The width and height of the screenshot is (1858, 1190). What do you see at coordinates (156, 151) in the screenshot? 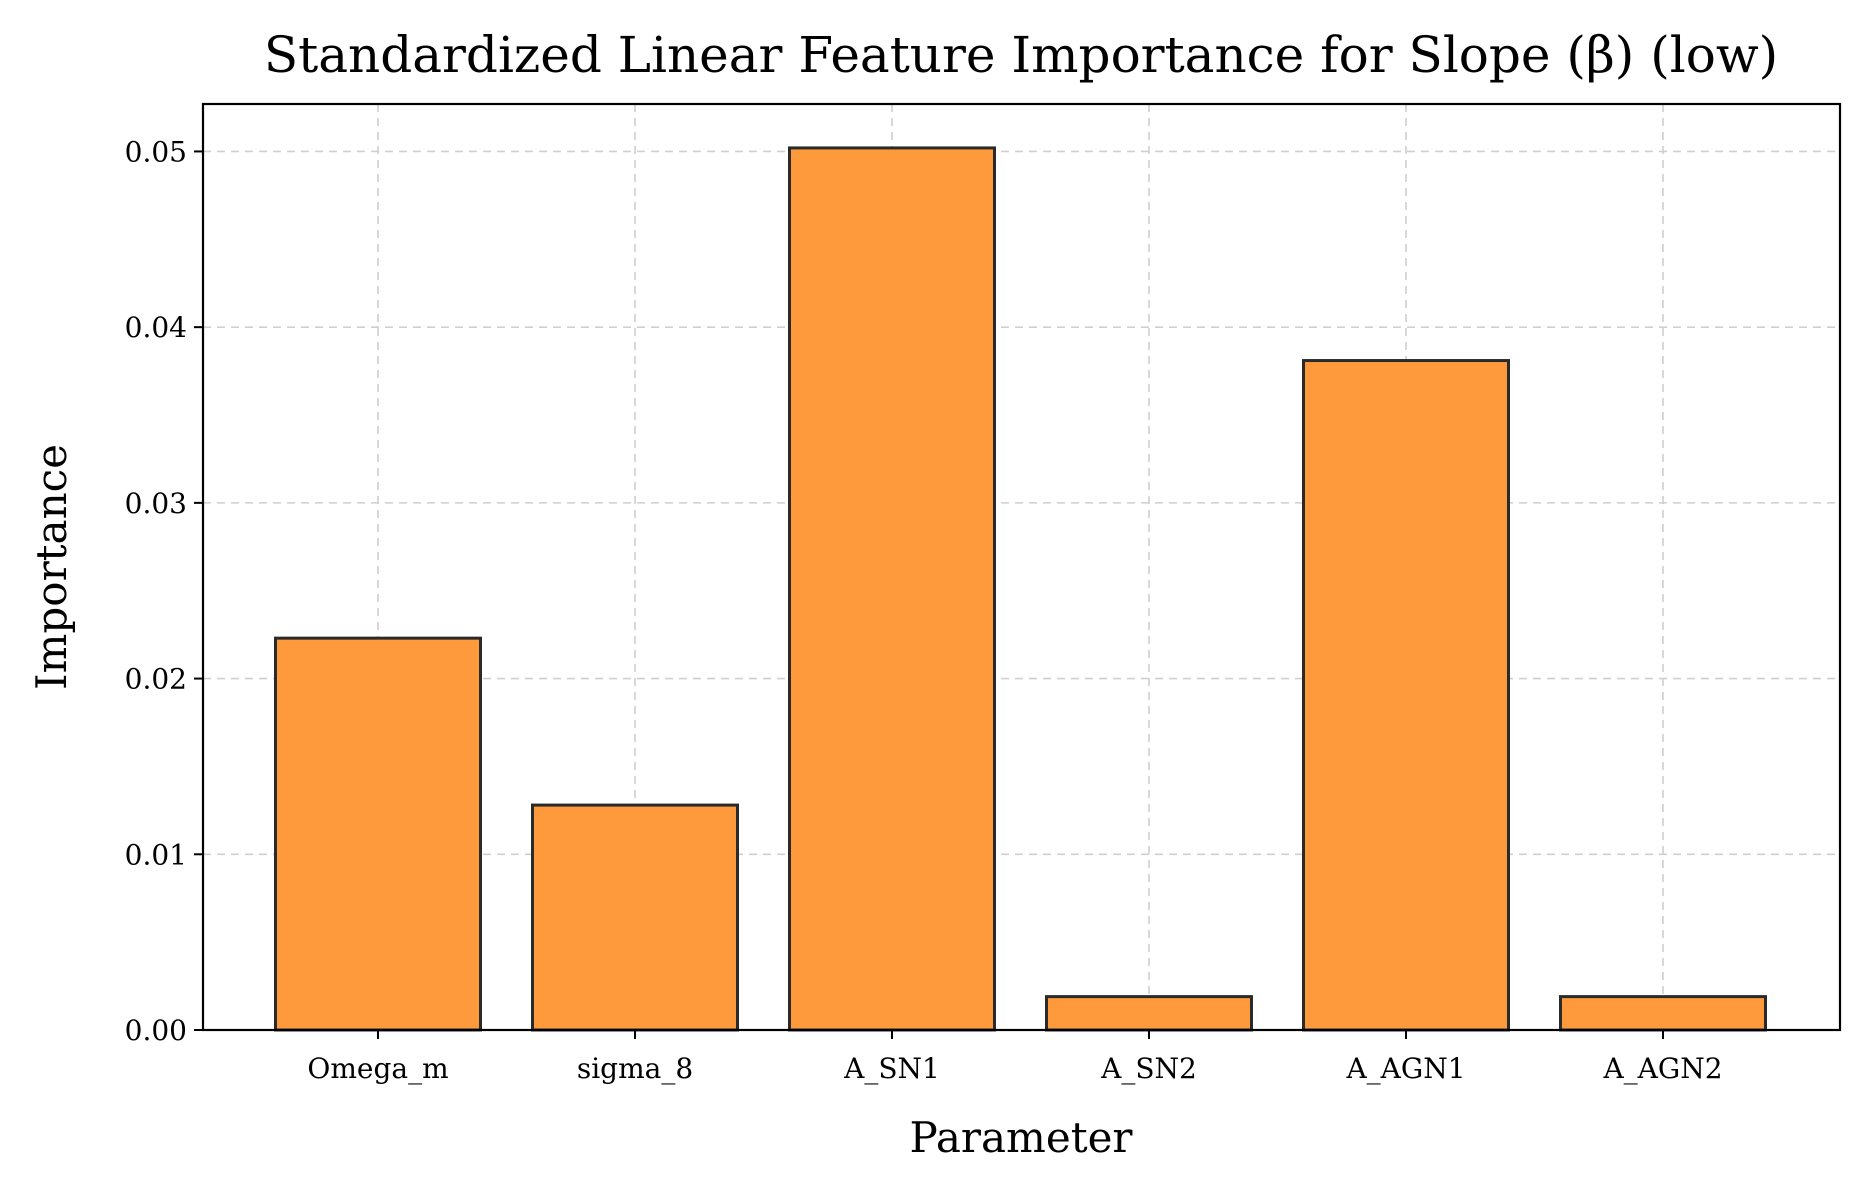
I see `y-tick-label: 0.05` at bounding box center [156, 151].